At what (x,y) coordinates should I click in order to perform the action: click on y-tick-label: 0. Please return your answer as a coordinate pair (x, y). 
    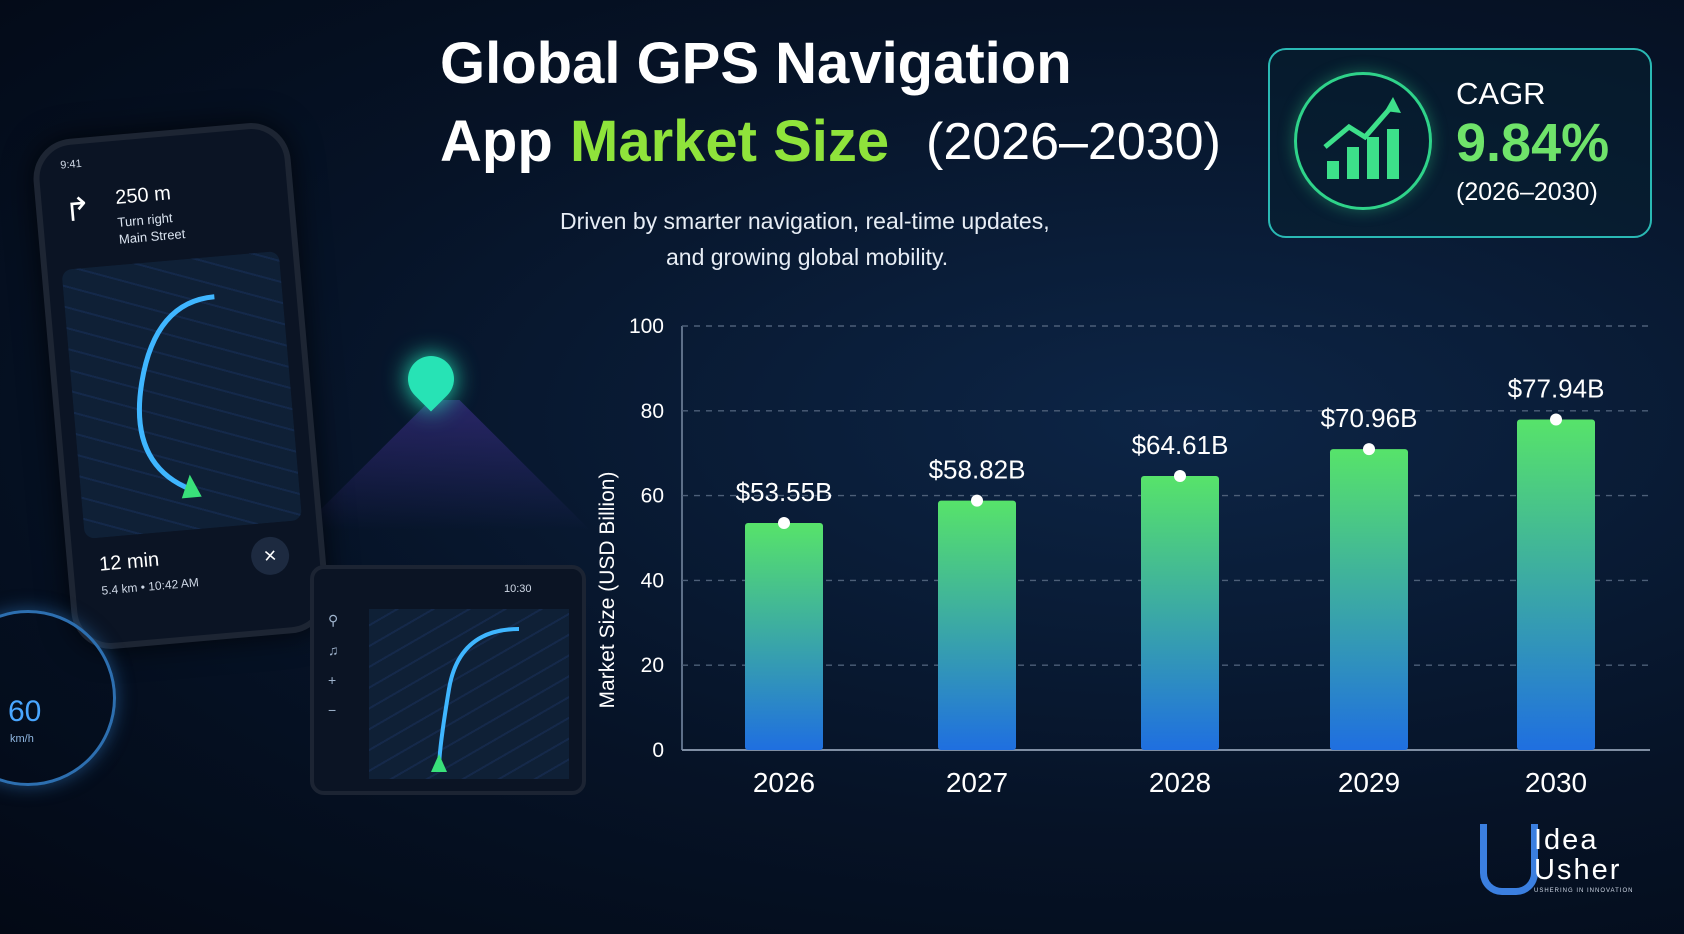
    Looking at the image, I should click on (658, 750).